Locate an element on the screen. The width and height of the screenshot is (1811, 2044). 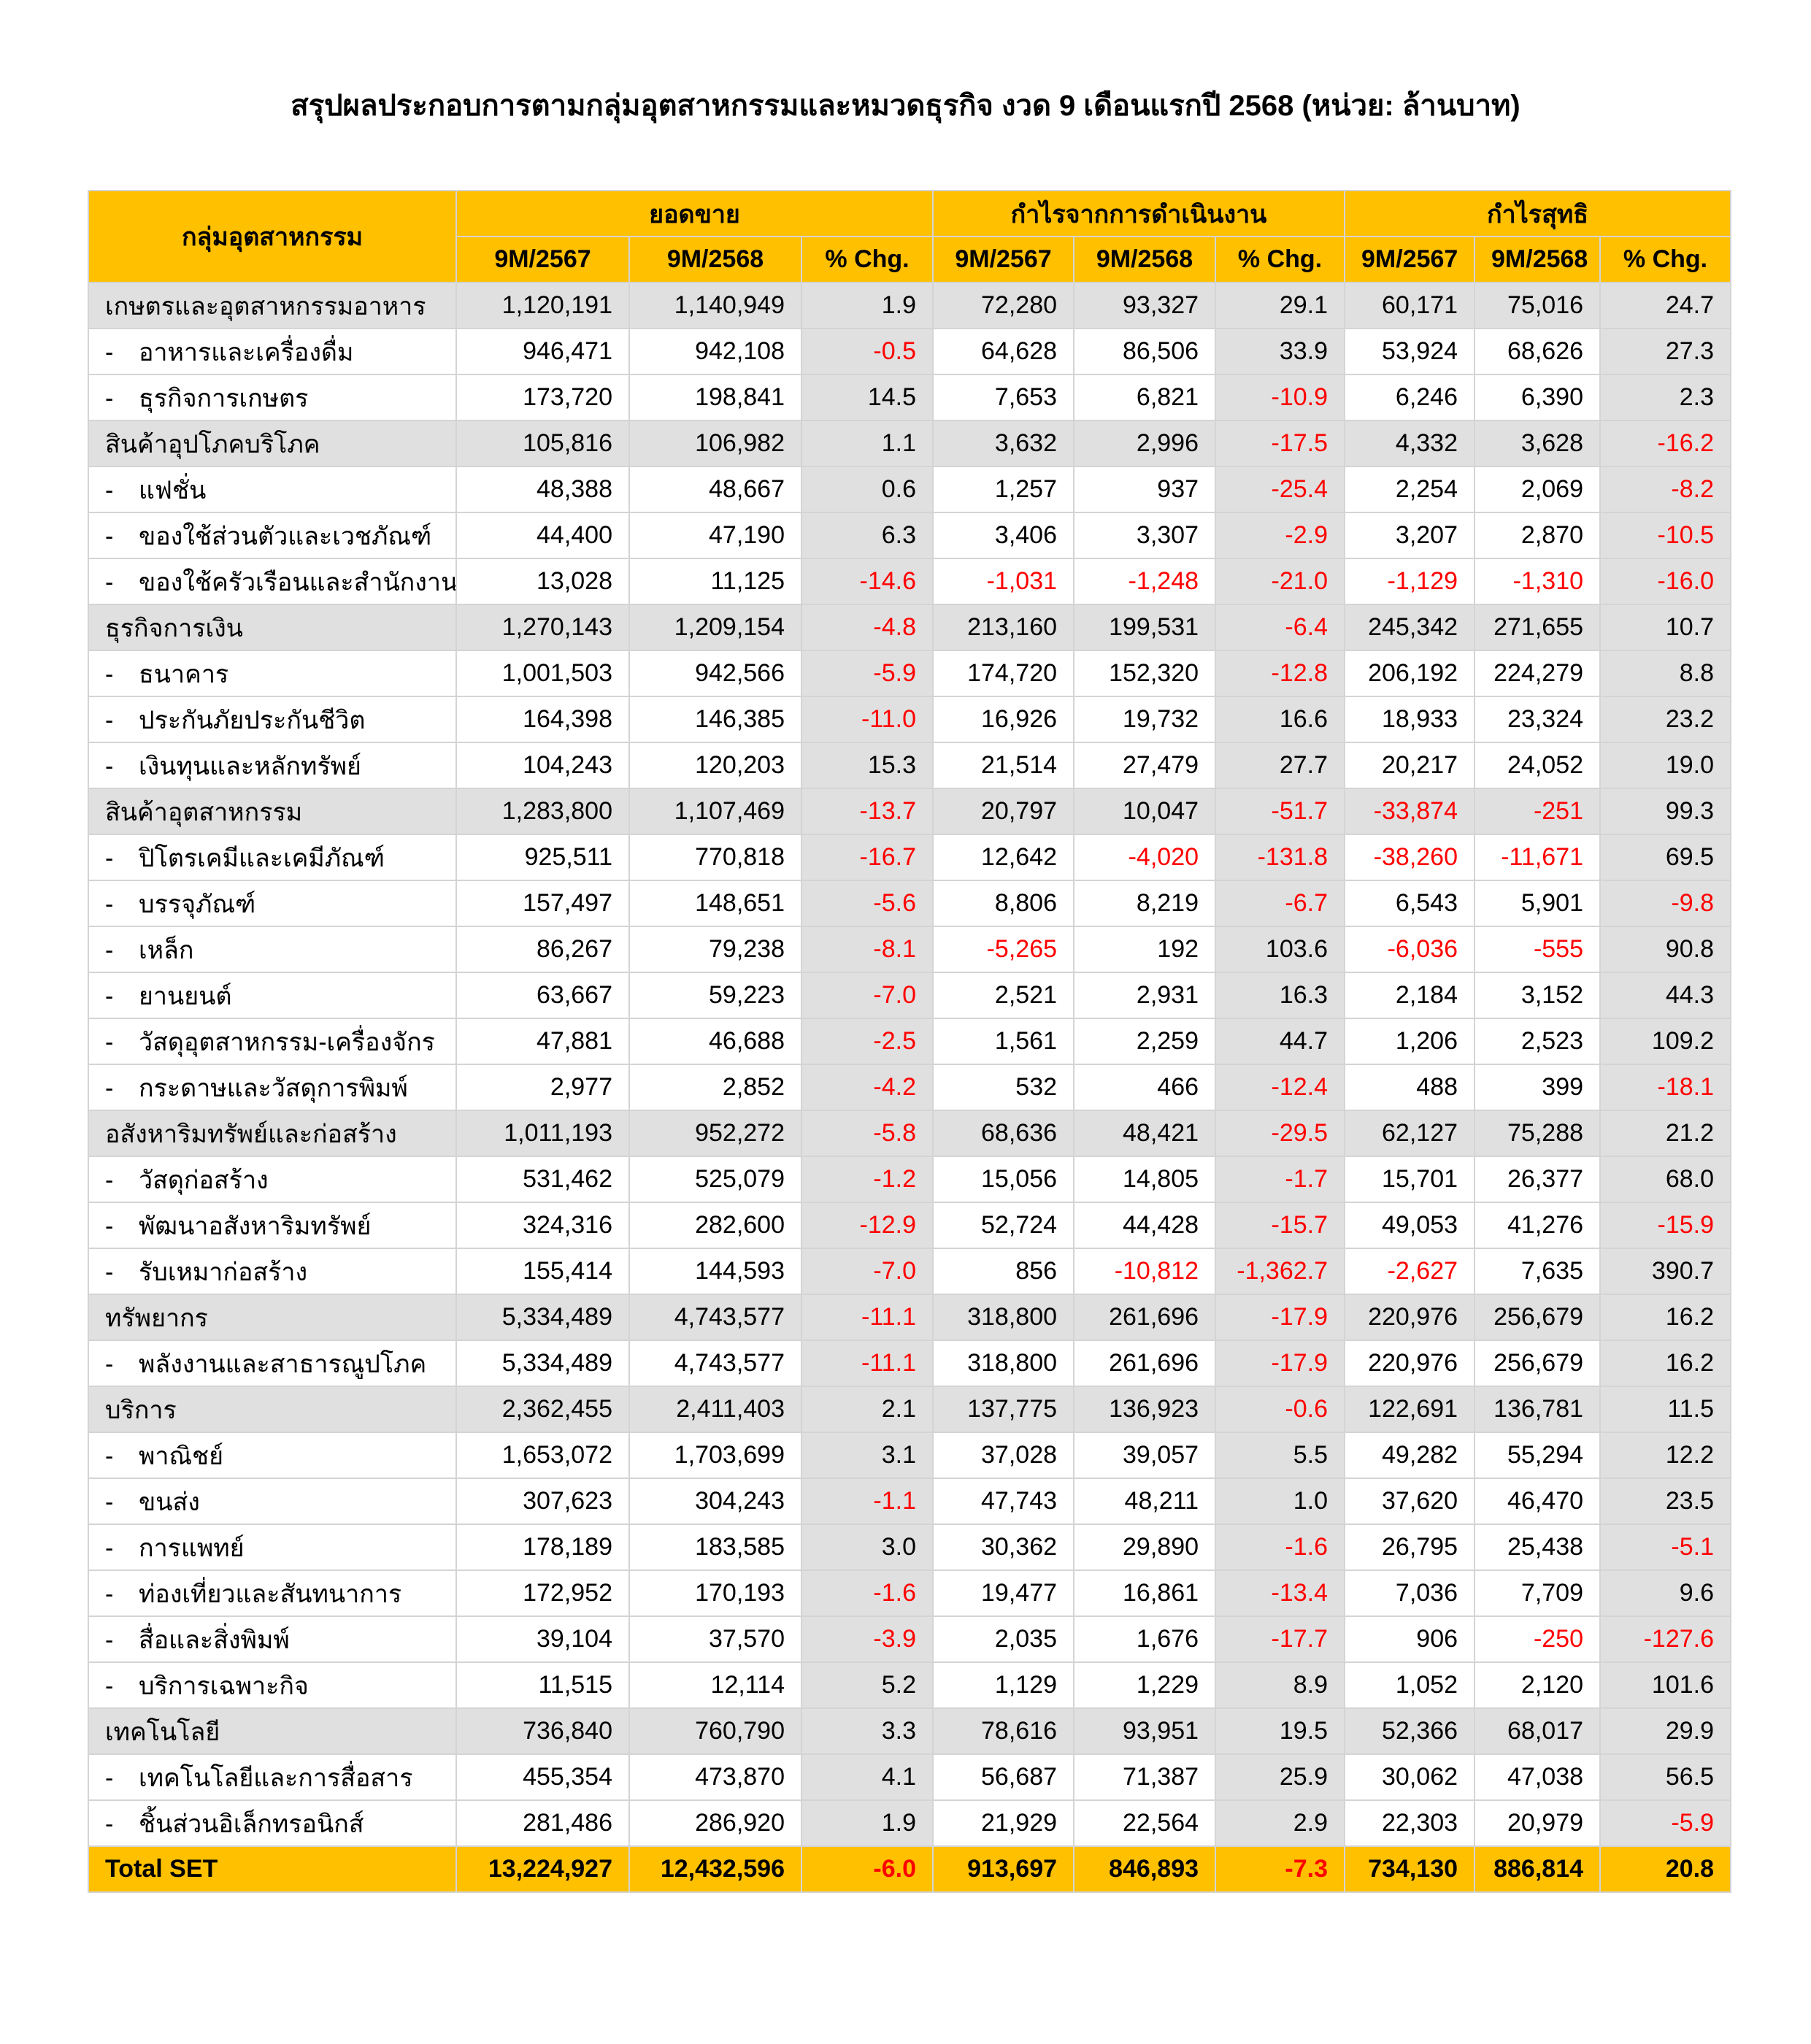
pct-change-cell: 99.3 is located at coordinates (1665, 811).